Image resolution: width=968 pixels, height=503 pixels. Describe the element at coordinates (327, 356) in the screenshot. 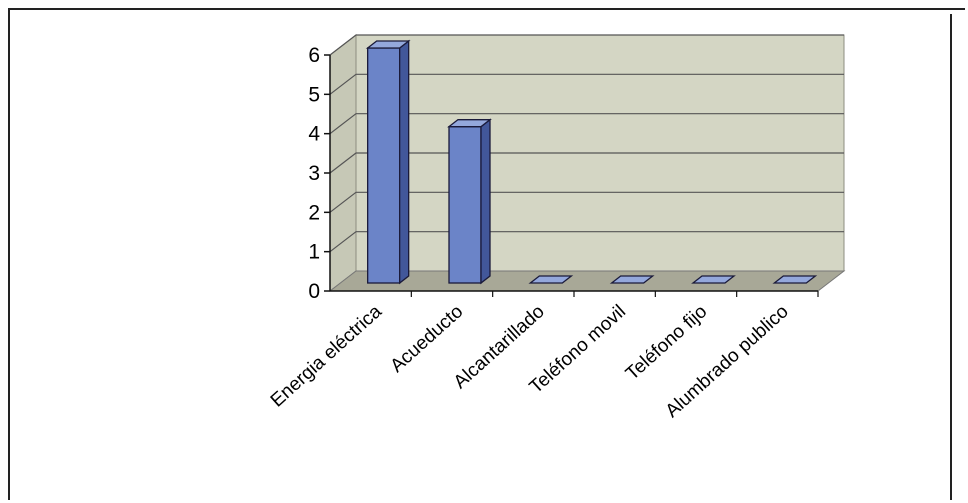

I see `x-category-label: Energia eléctrica` at that location.